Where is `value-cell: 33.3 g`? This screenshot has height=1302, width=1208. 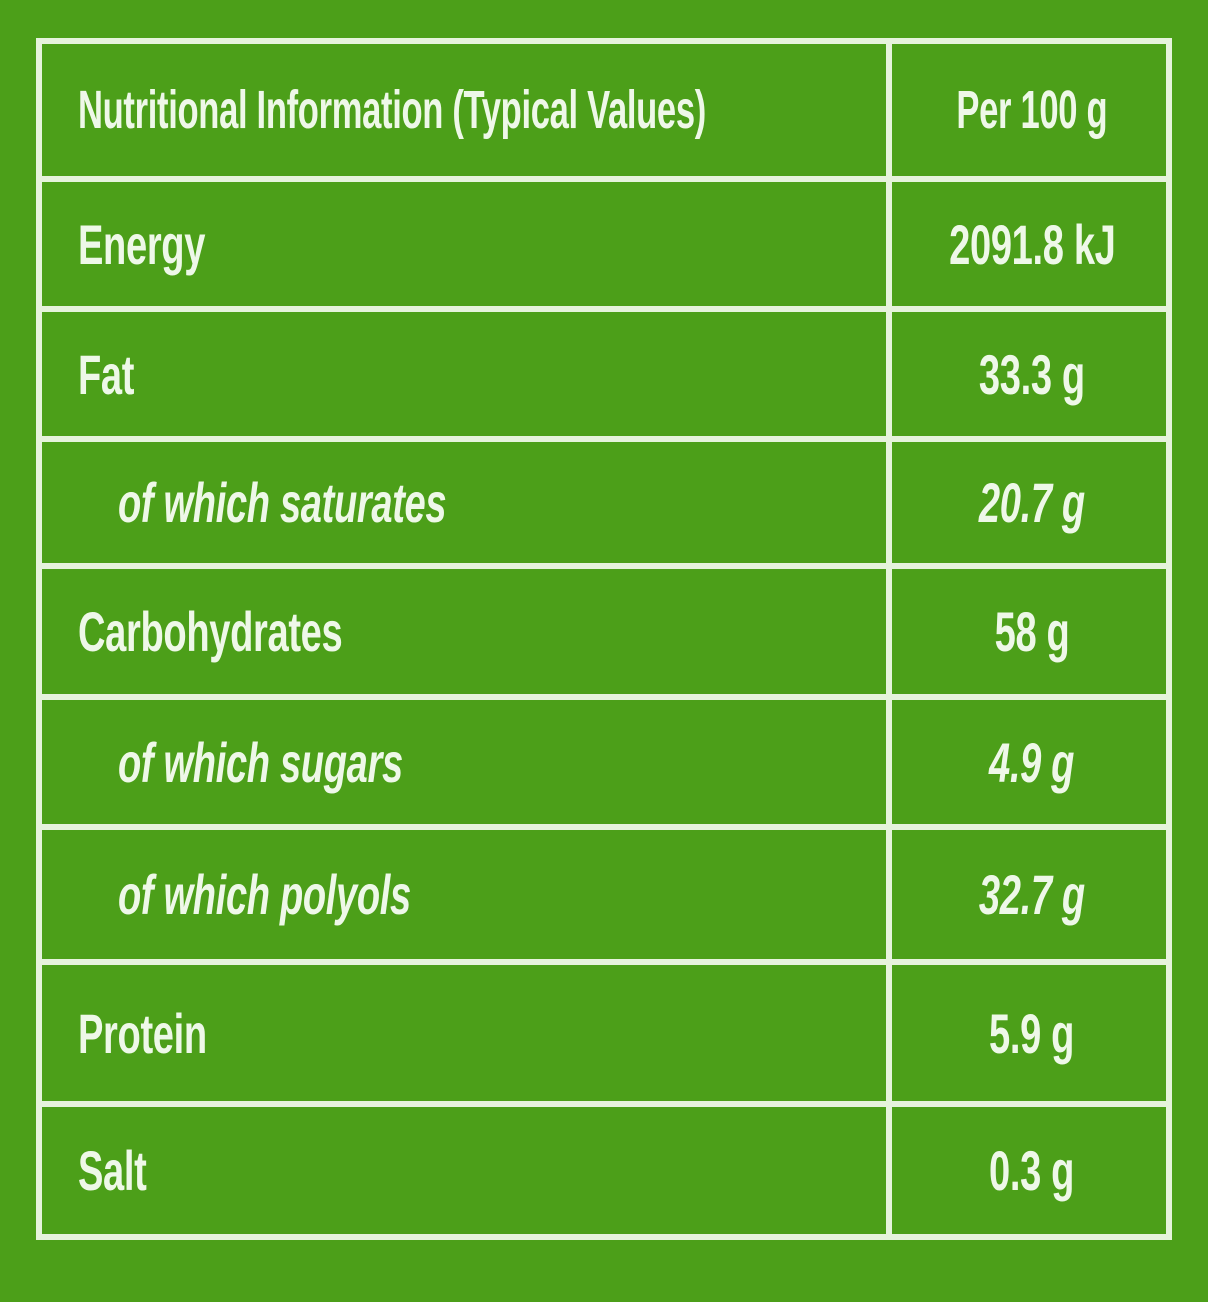
value-cell: 33.3 g is located at coordinates (1032, 374).